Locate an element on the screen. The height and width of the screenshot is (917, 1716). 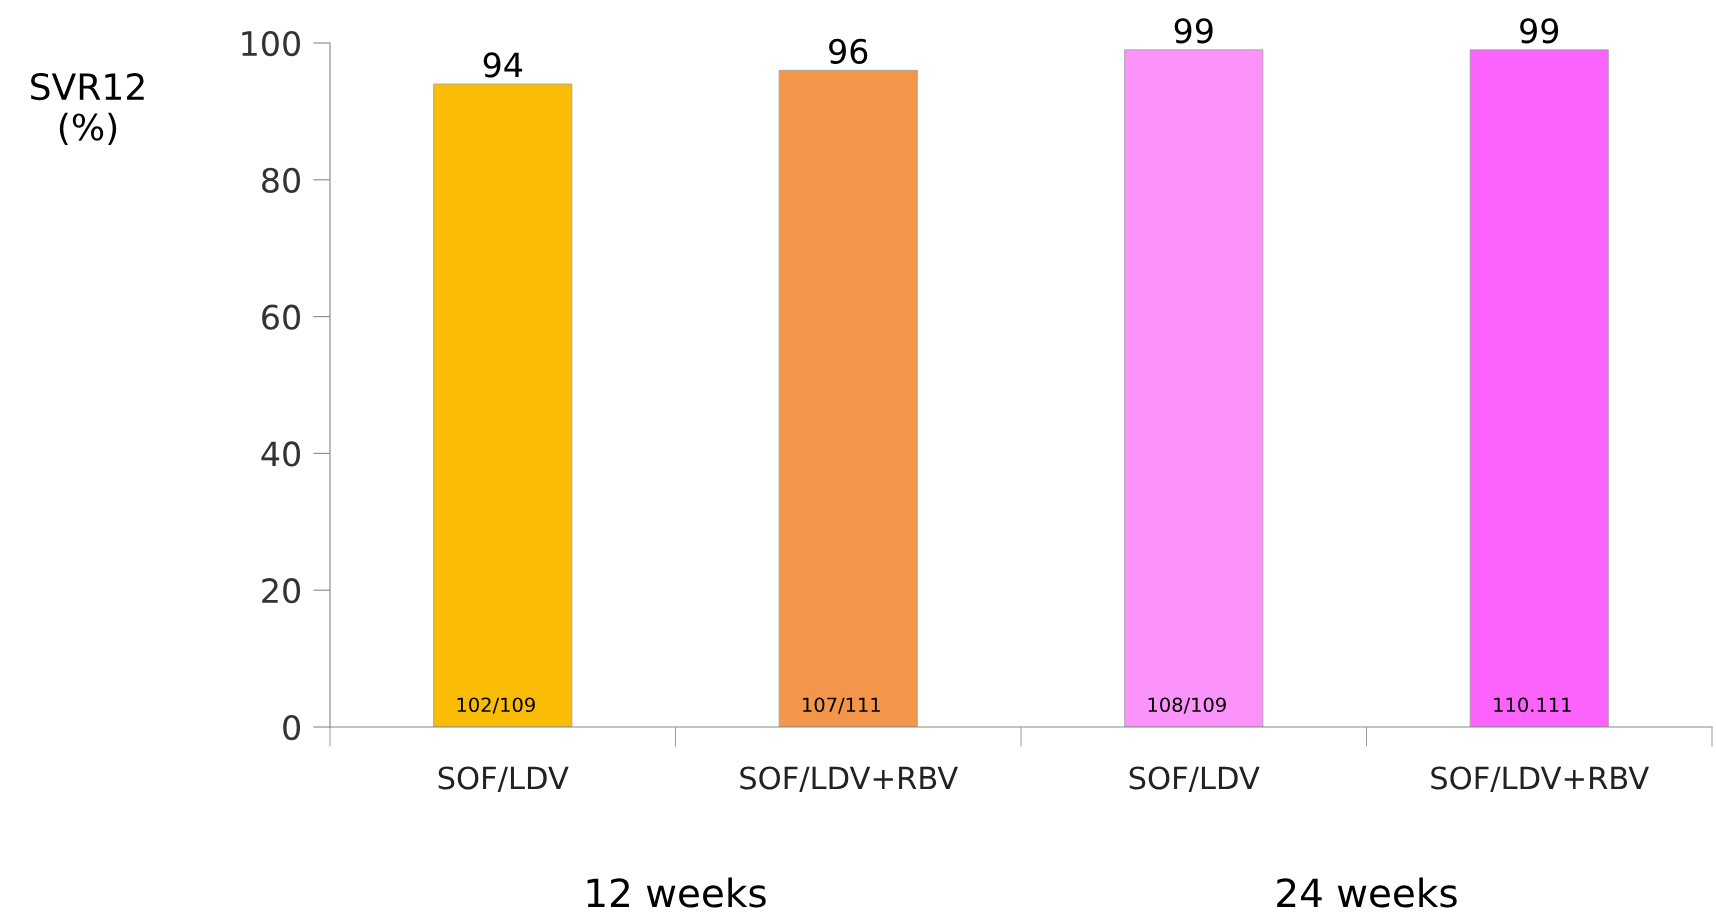
y-tick-label: 40 is located at coordinates (281, 454).